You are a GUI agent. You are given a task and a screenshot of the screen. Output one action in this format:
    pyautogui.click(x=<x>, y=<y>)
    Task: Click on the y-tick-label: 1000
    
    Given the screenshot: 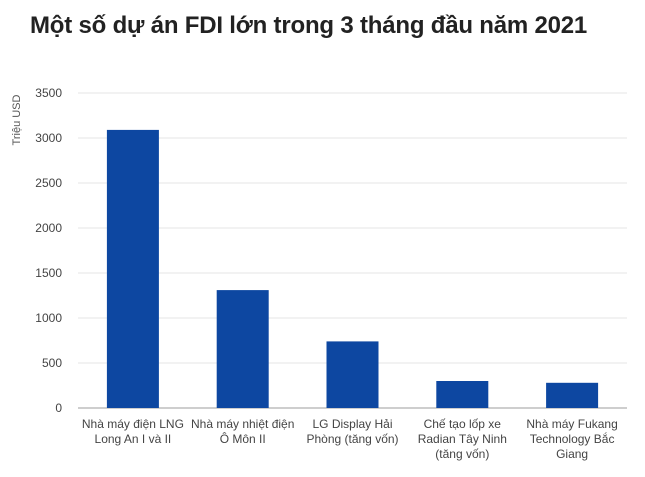 What is the action you would take?
    pyautogui.click(x=48, y=318)
    